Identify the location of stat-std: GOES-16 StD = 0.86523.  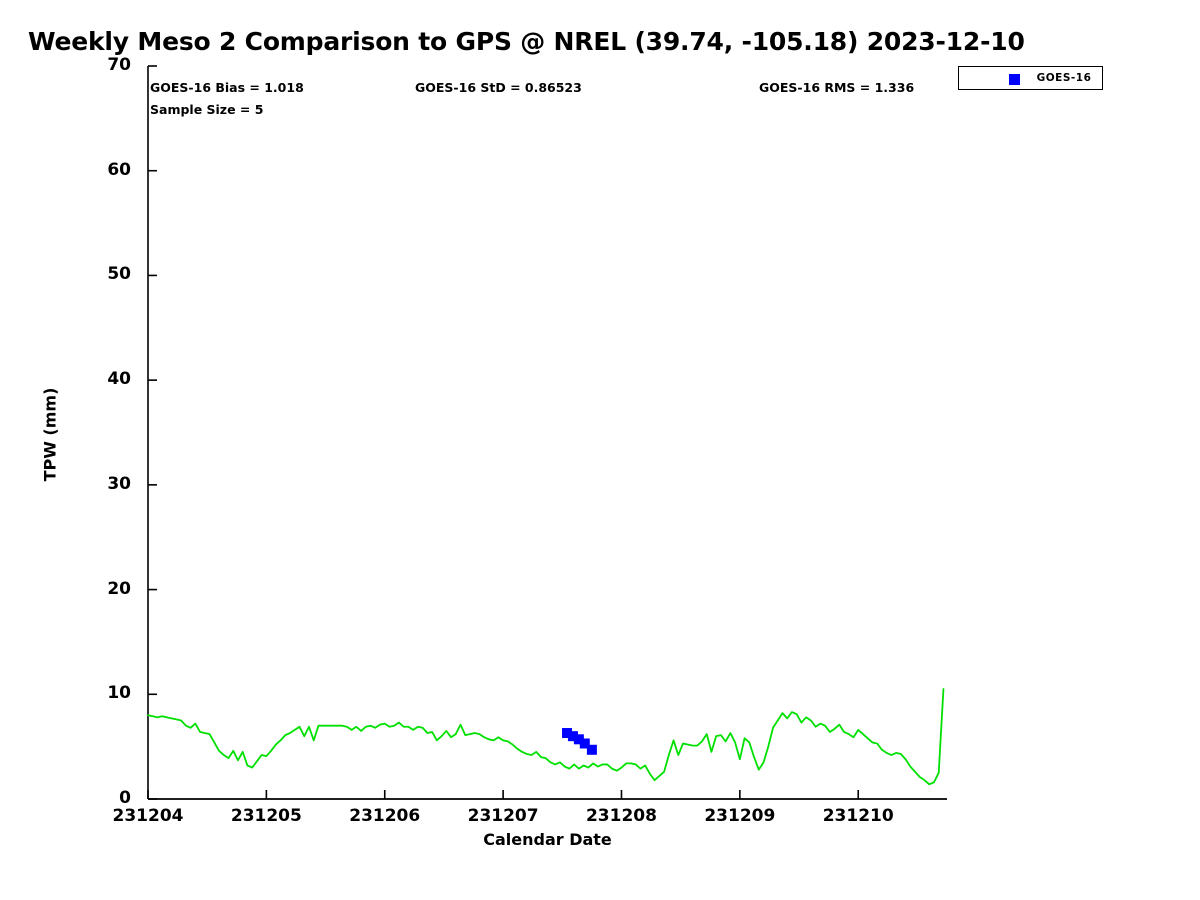
(498, 87).